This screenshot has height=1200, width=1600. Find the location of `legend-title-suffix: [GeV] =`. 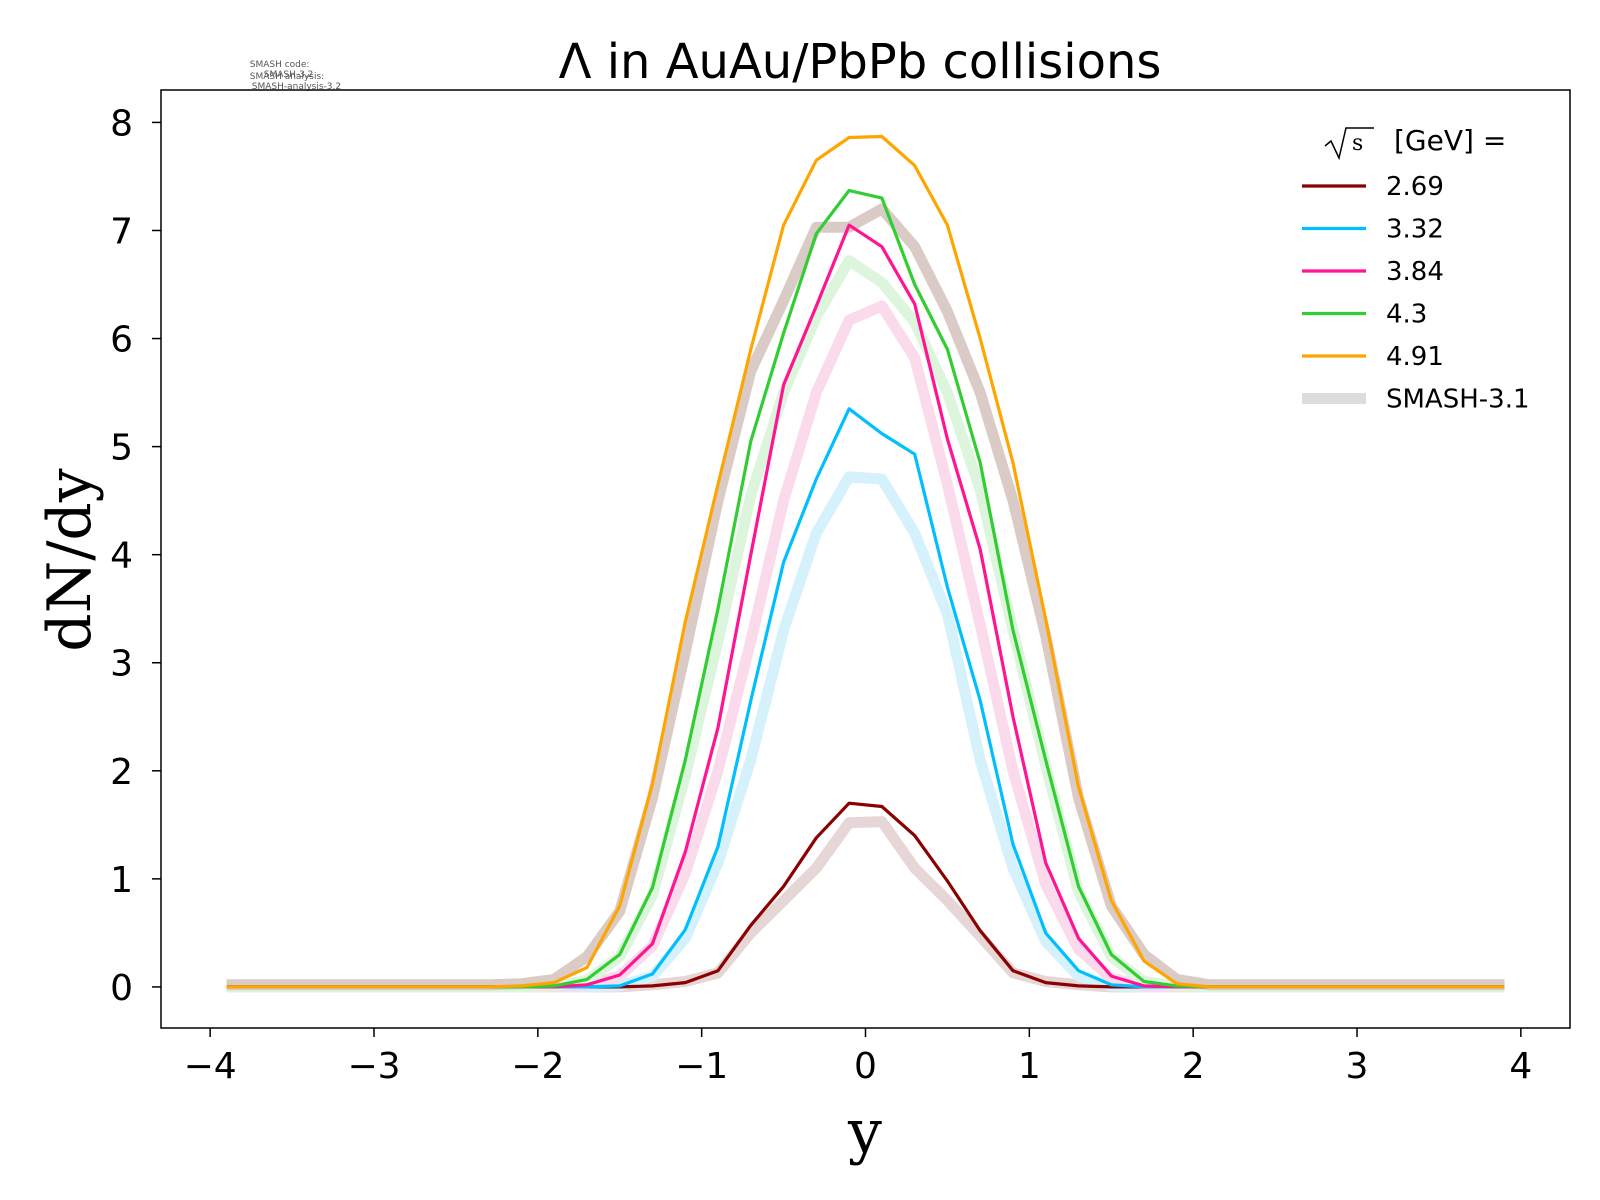

legend-title-suffix: [GeV] = is located at coordinates (1450, 140).